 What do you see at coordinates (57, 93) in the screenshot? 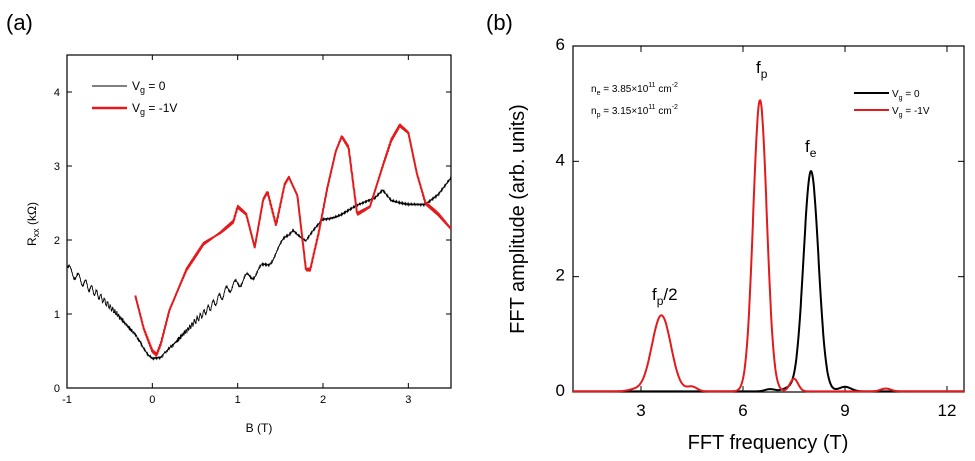
I see `panel-a-ytick-label: 4` at bounding box center [57, 93].